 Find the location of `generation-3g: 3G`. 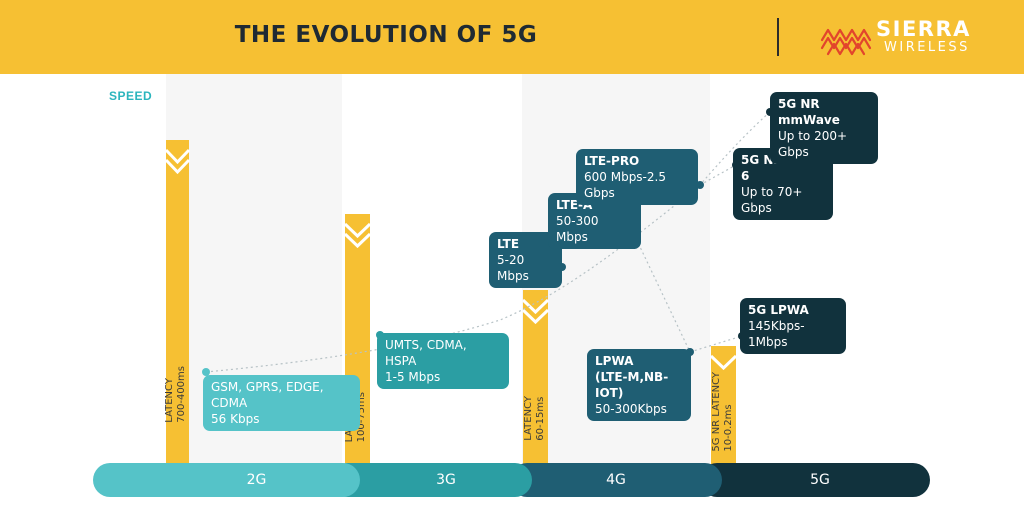

generation-3g: 3G is located at coordinates (431, 480).